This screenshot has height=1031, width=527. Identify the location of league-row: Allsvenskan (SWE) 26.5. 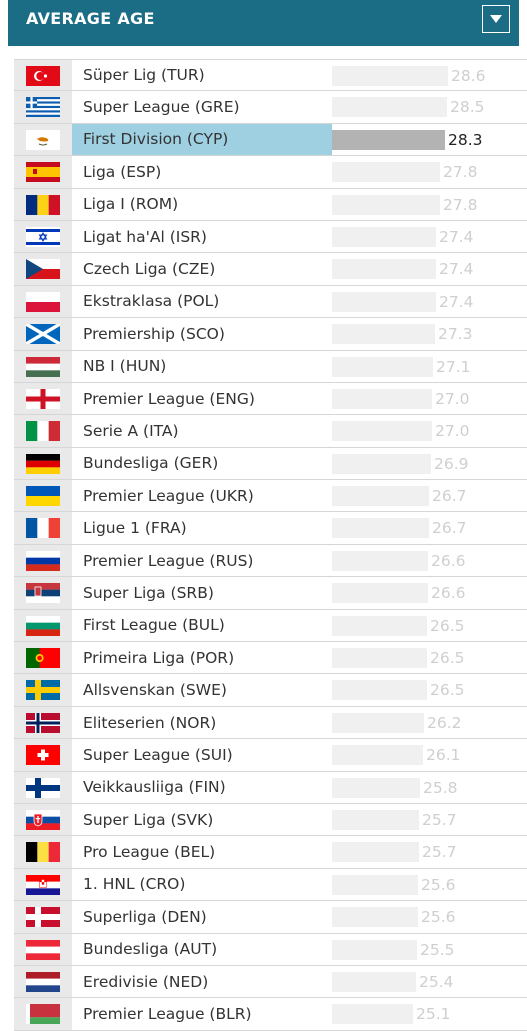
(270, 690).